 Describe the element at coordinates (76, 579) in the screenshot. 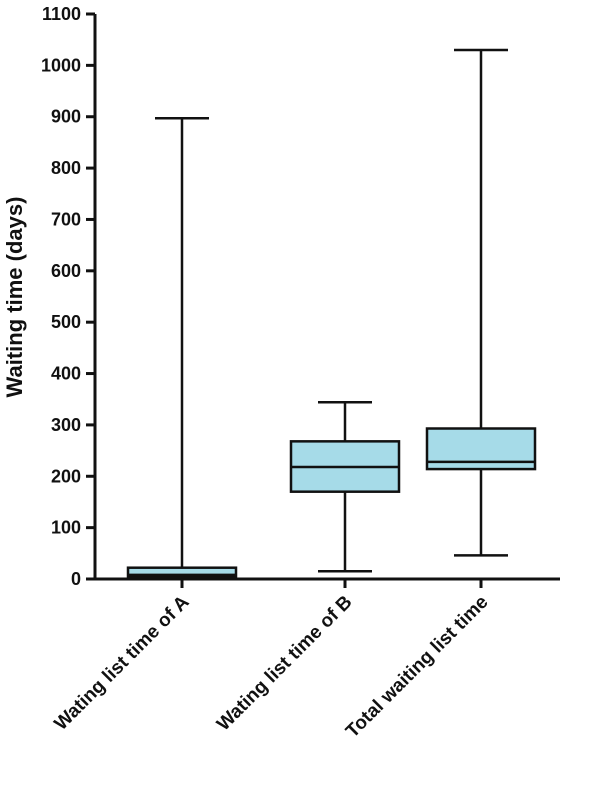

I see `y-tick-label: 0` at that location.